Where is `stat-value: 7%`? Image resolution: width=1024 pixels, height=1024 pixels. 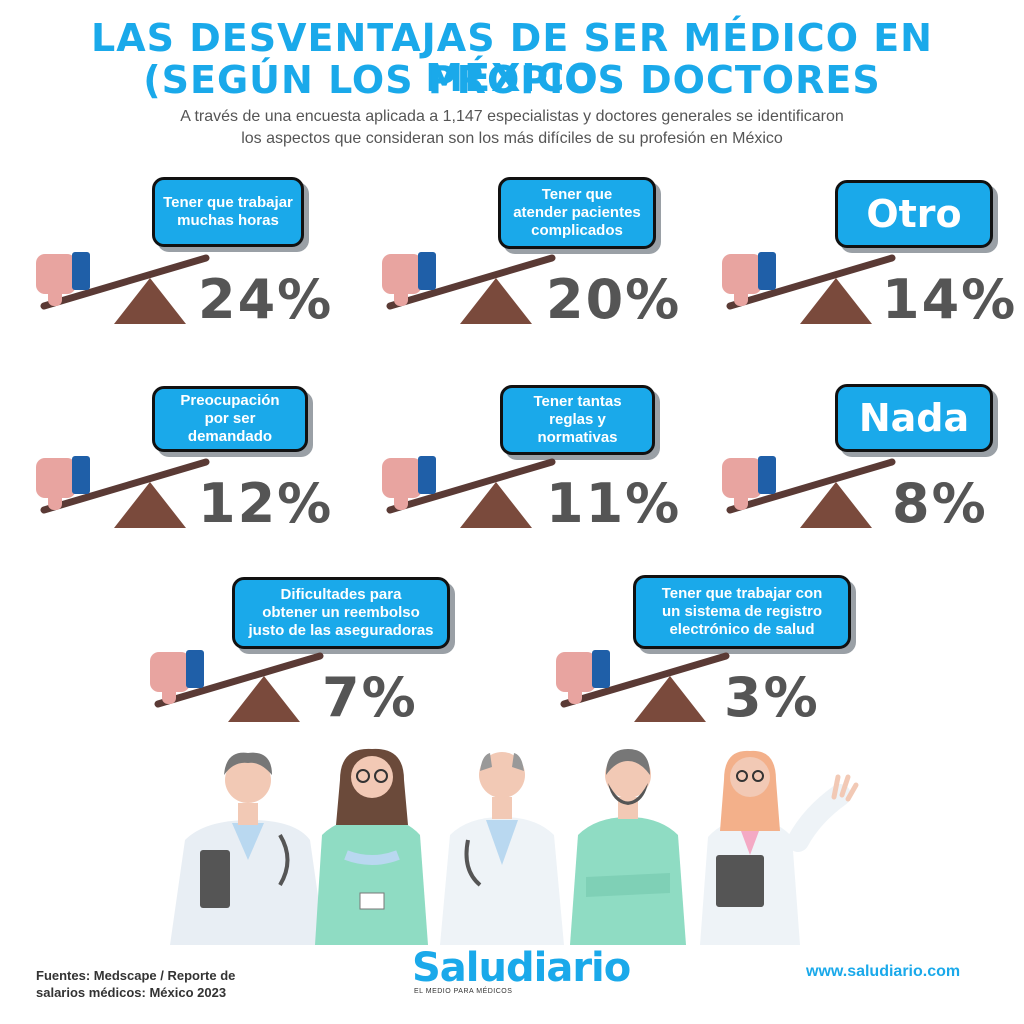 stat-value: 7% is located at coordinates (370, 697).